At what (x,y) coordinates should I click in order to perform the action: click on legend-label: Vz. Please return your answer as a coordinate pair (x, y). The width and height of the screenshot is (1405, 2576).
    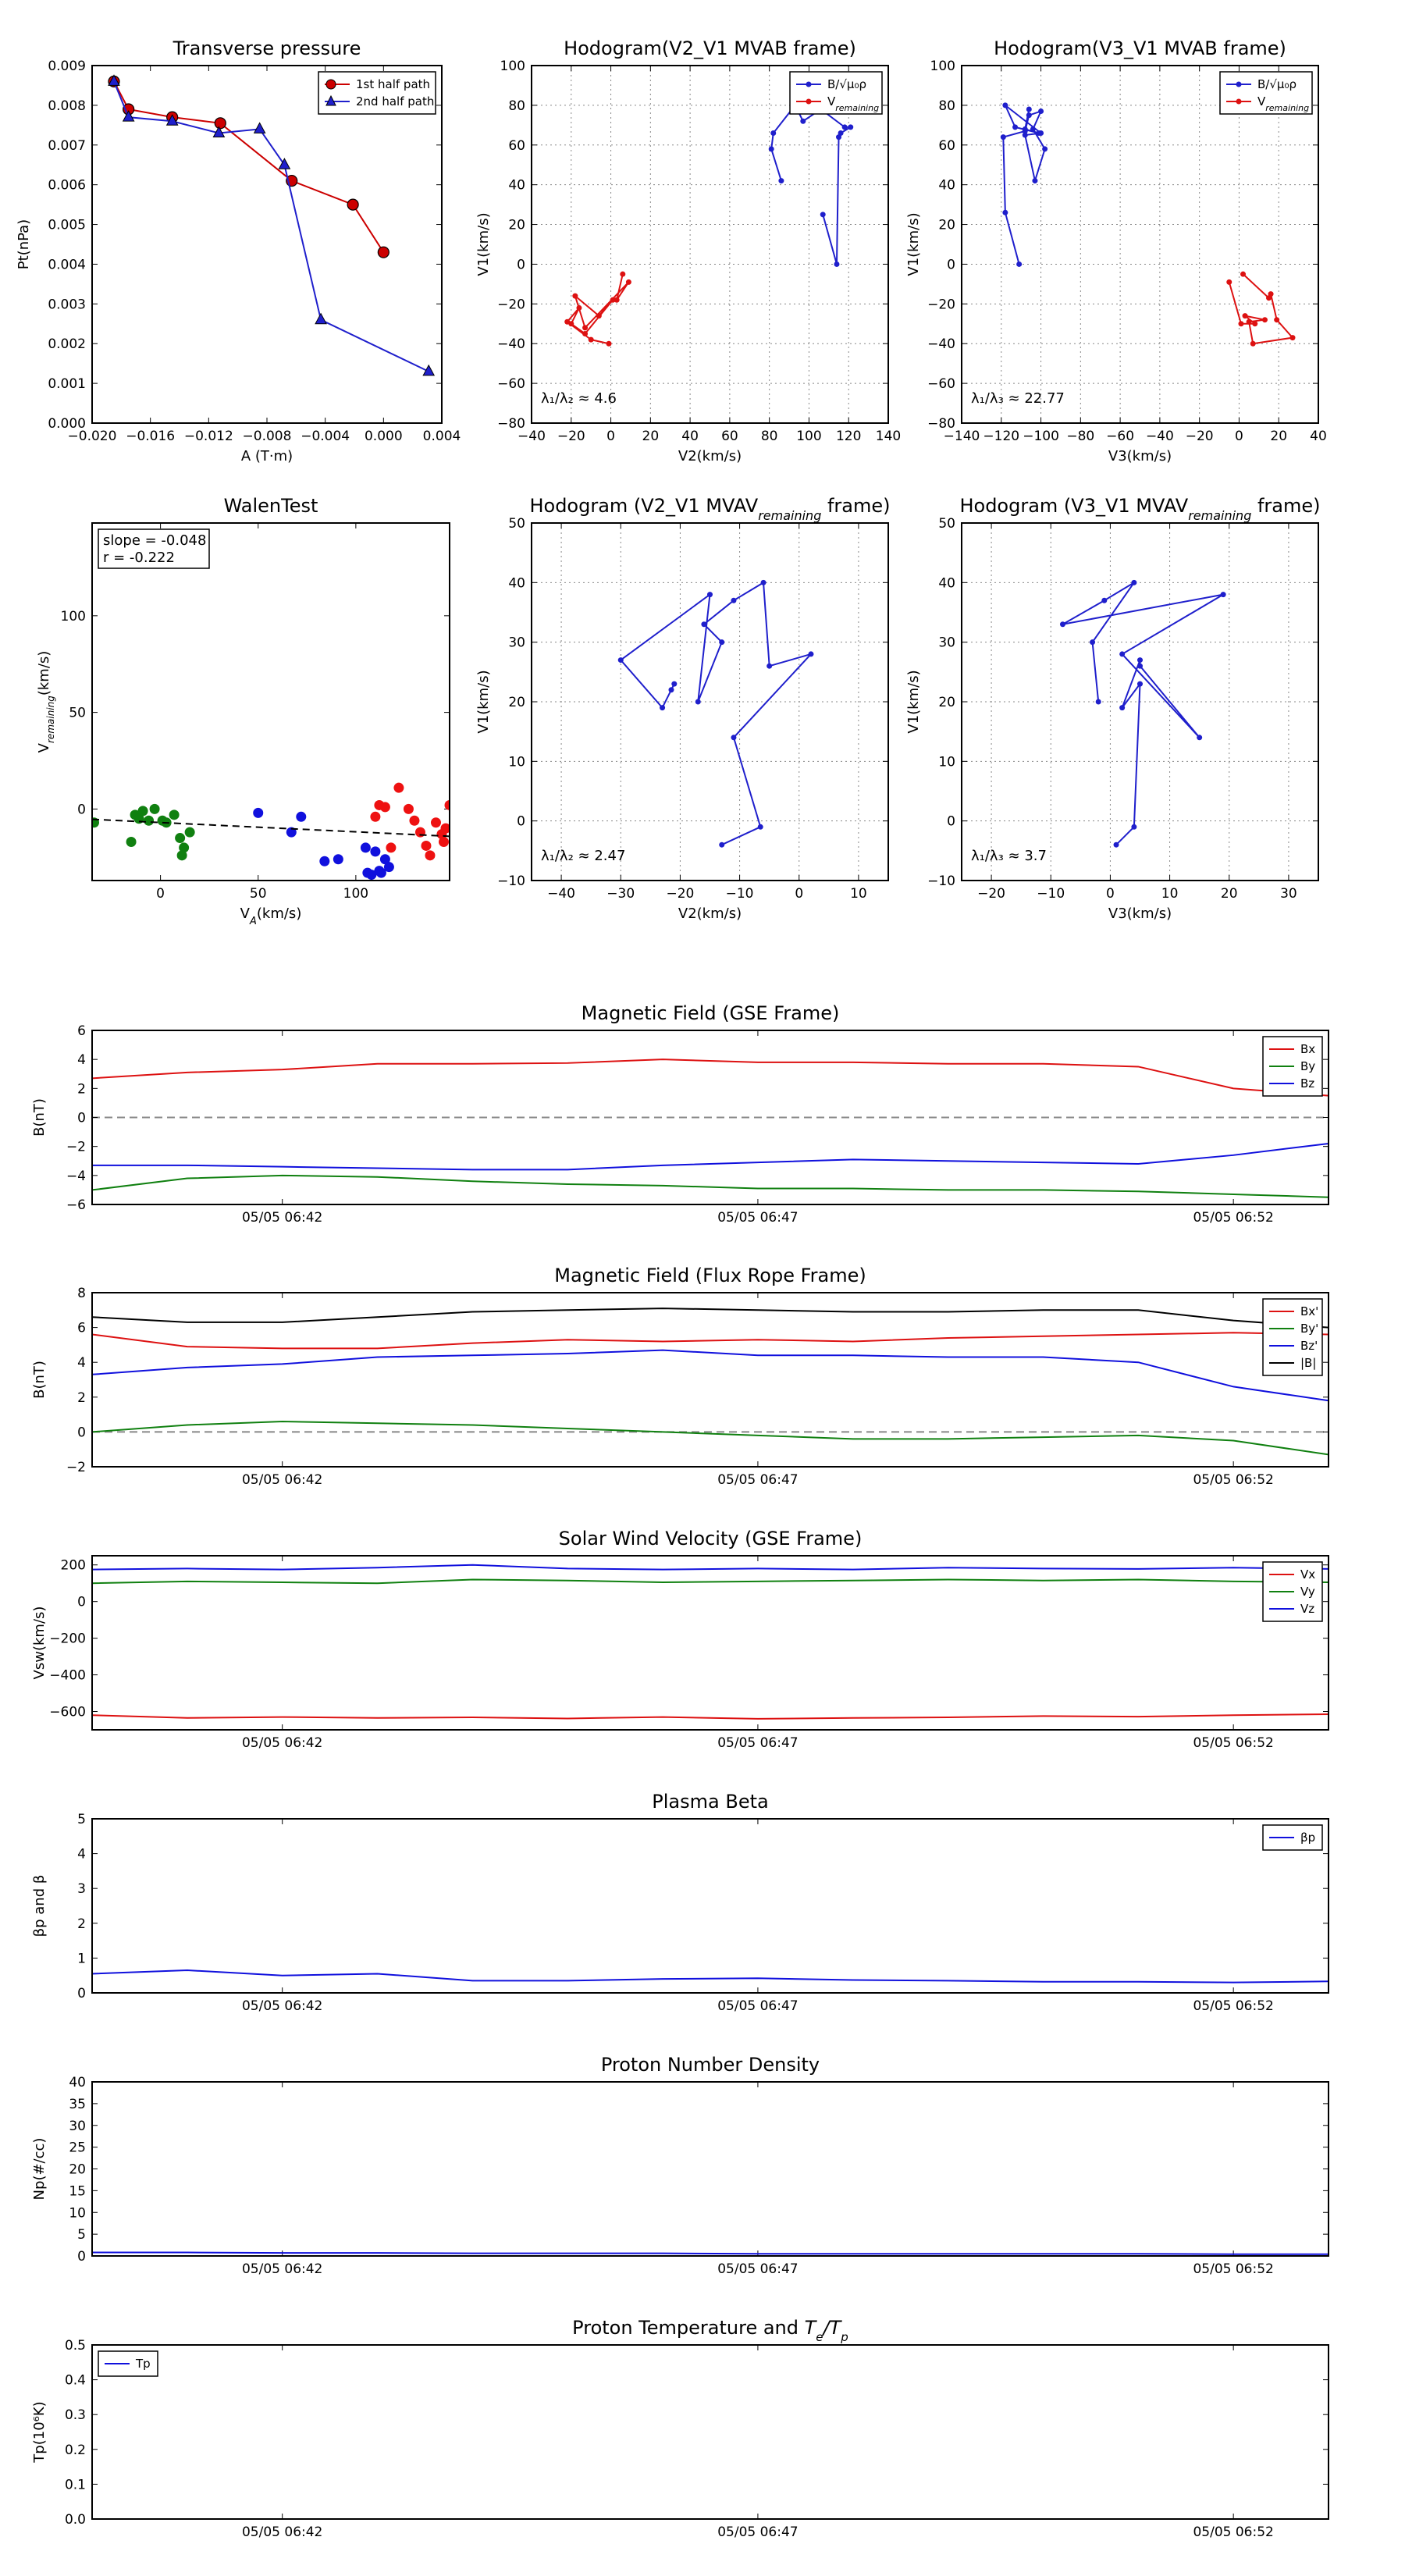
    Looking at the image, I should click on (1307, 1609).